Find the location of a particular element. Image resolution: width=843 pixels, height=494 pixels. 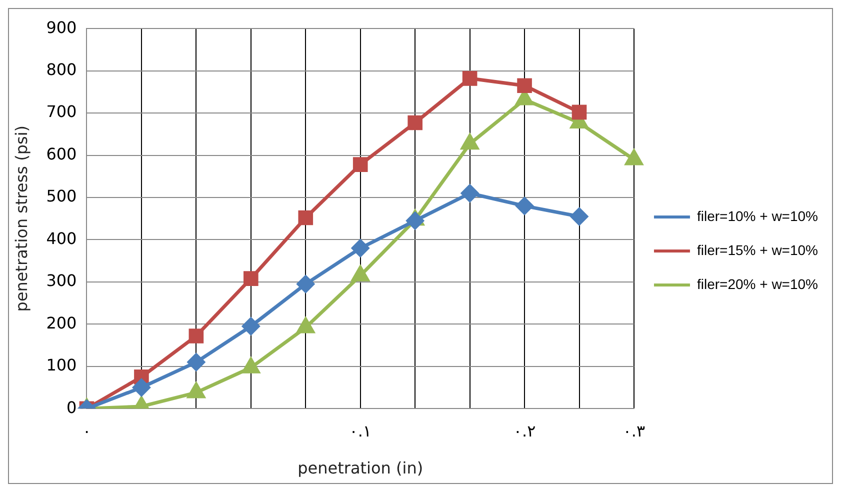

x-tick-label: ٠.٣ is located at coordinates (634, 430).